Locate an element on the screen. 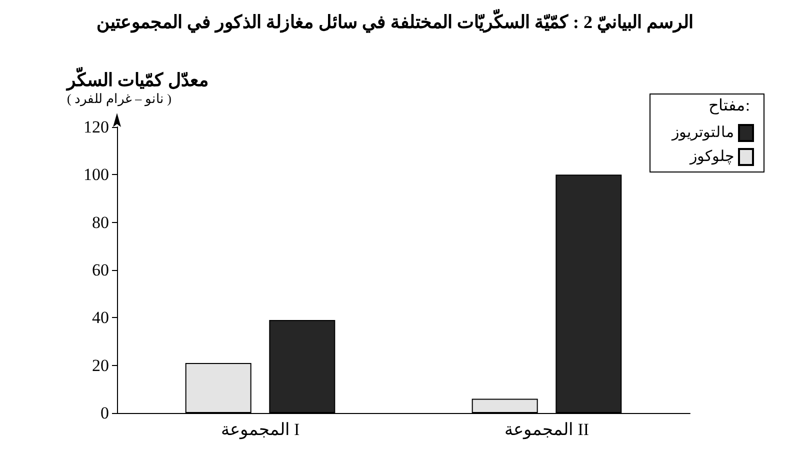 The image size is (790, 453). y-tick-label: 0 is located at coordinates (104, 413).